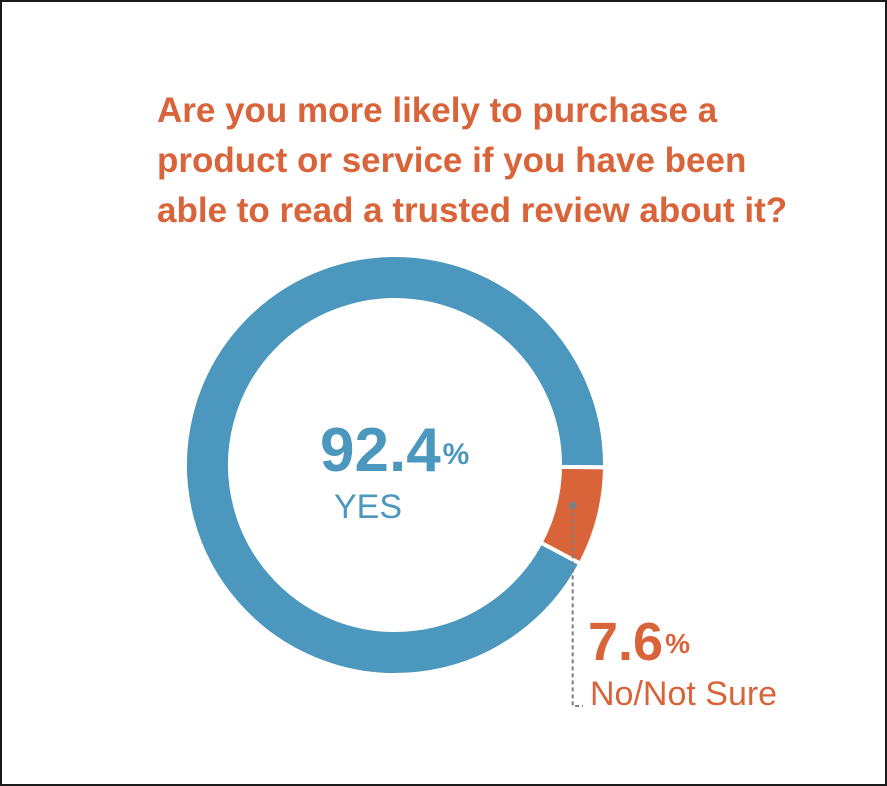 This screenshot has height=786, width=887. I want to click on chart-title-line-2: product or service if you have been, so click(452, 160).